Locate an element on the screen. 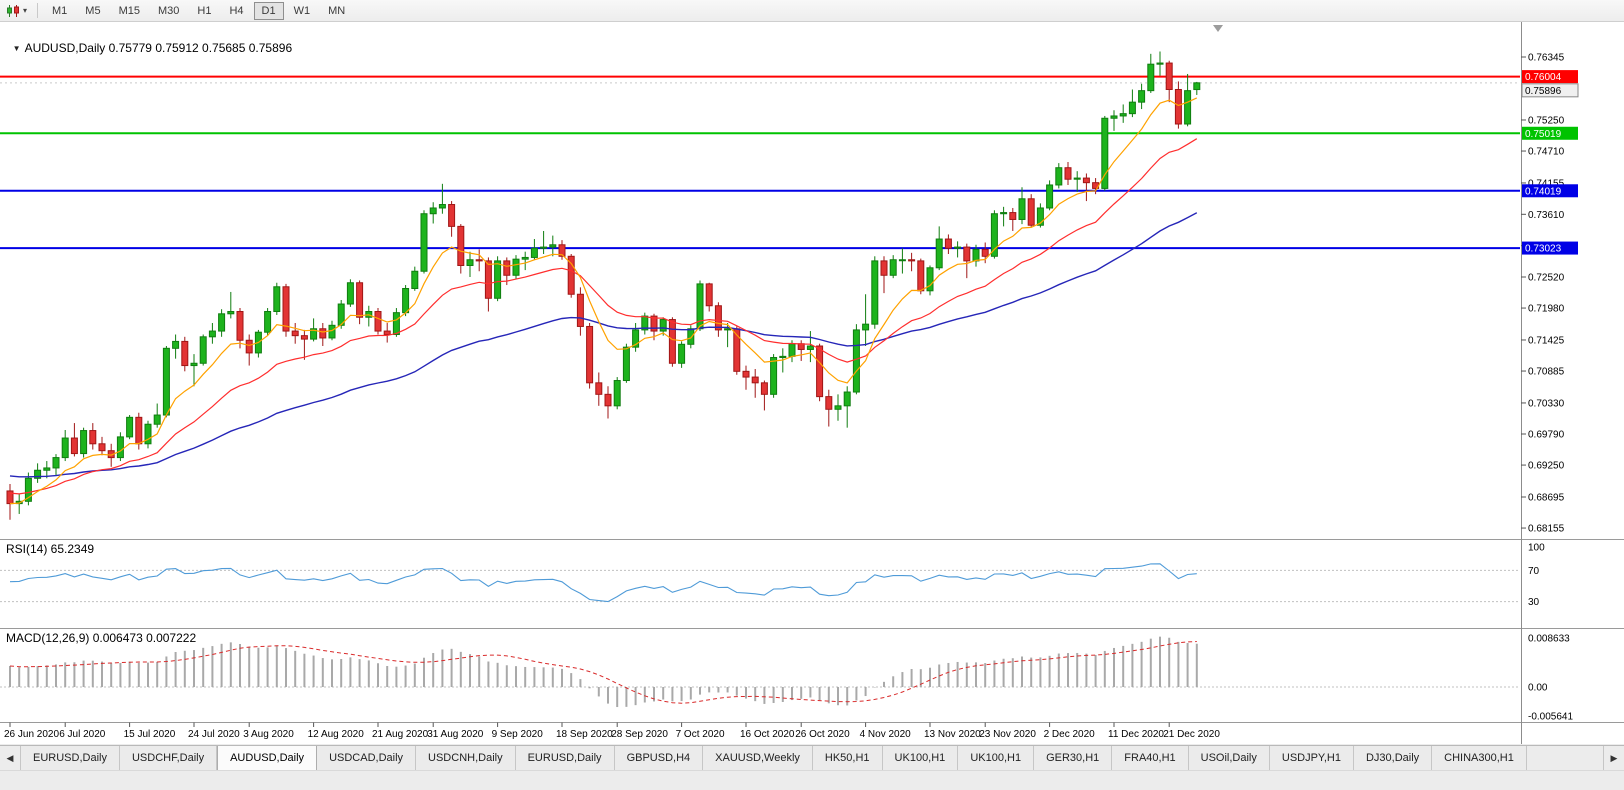 The image size is (1624, 790). svg-text: 0.74155 is located at coordinates (1546, 183).